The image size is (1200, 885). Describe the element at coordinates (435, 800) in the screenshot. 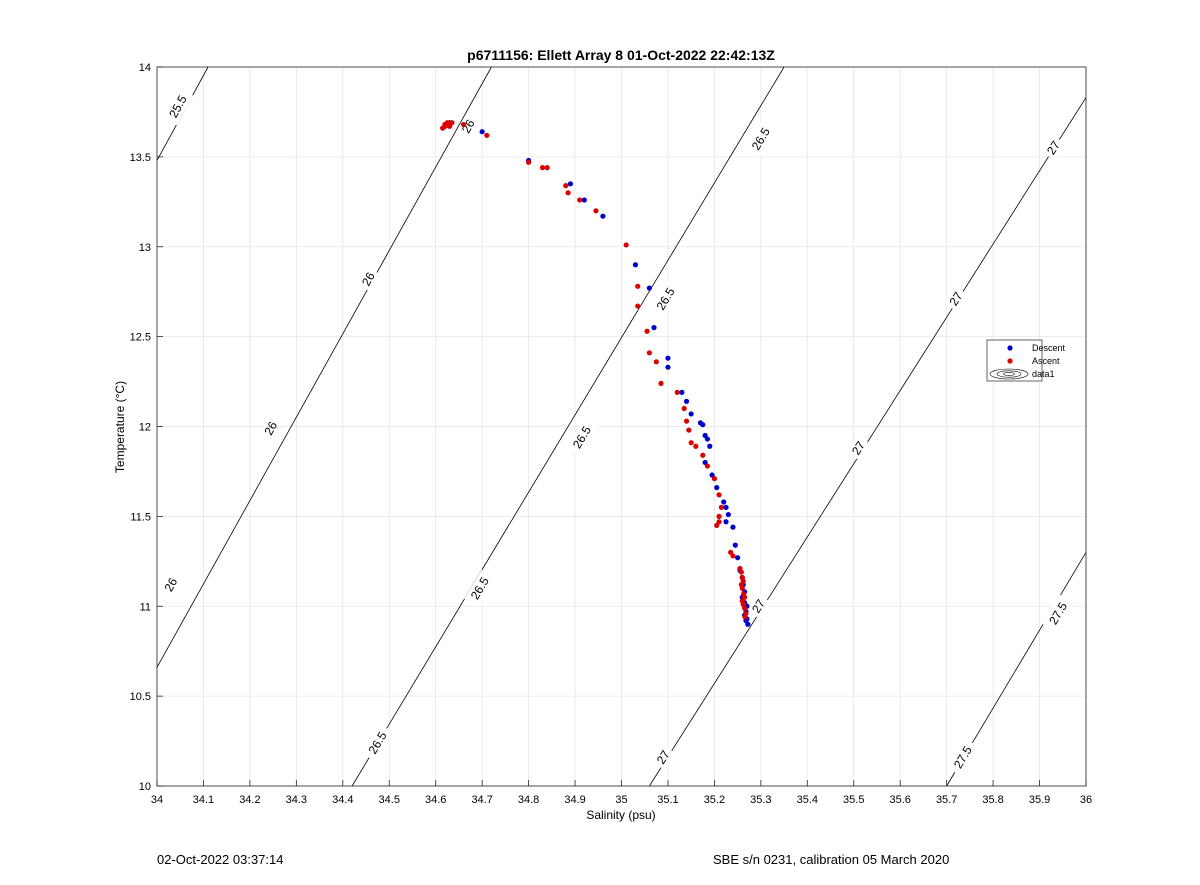

I see `x-tick-label: 34.6` at that location.